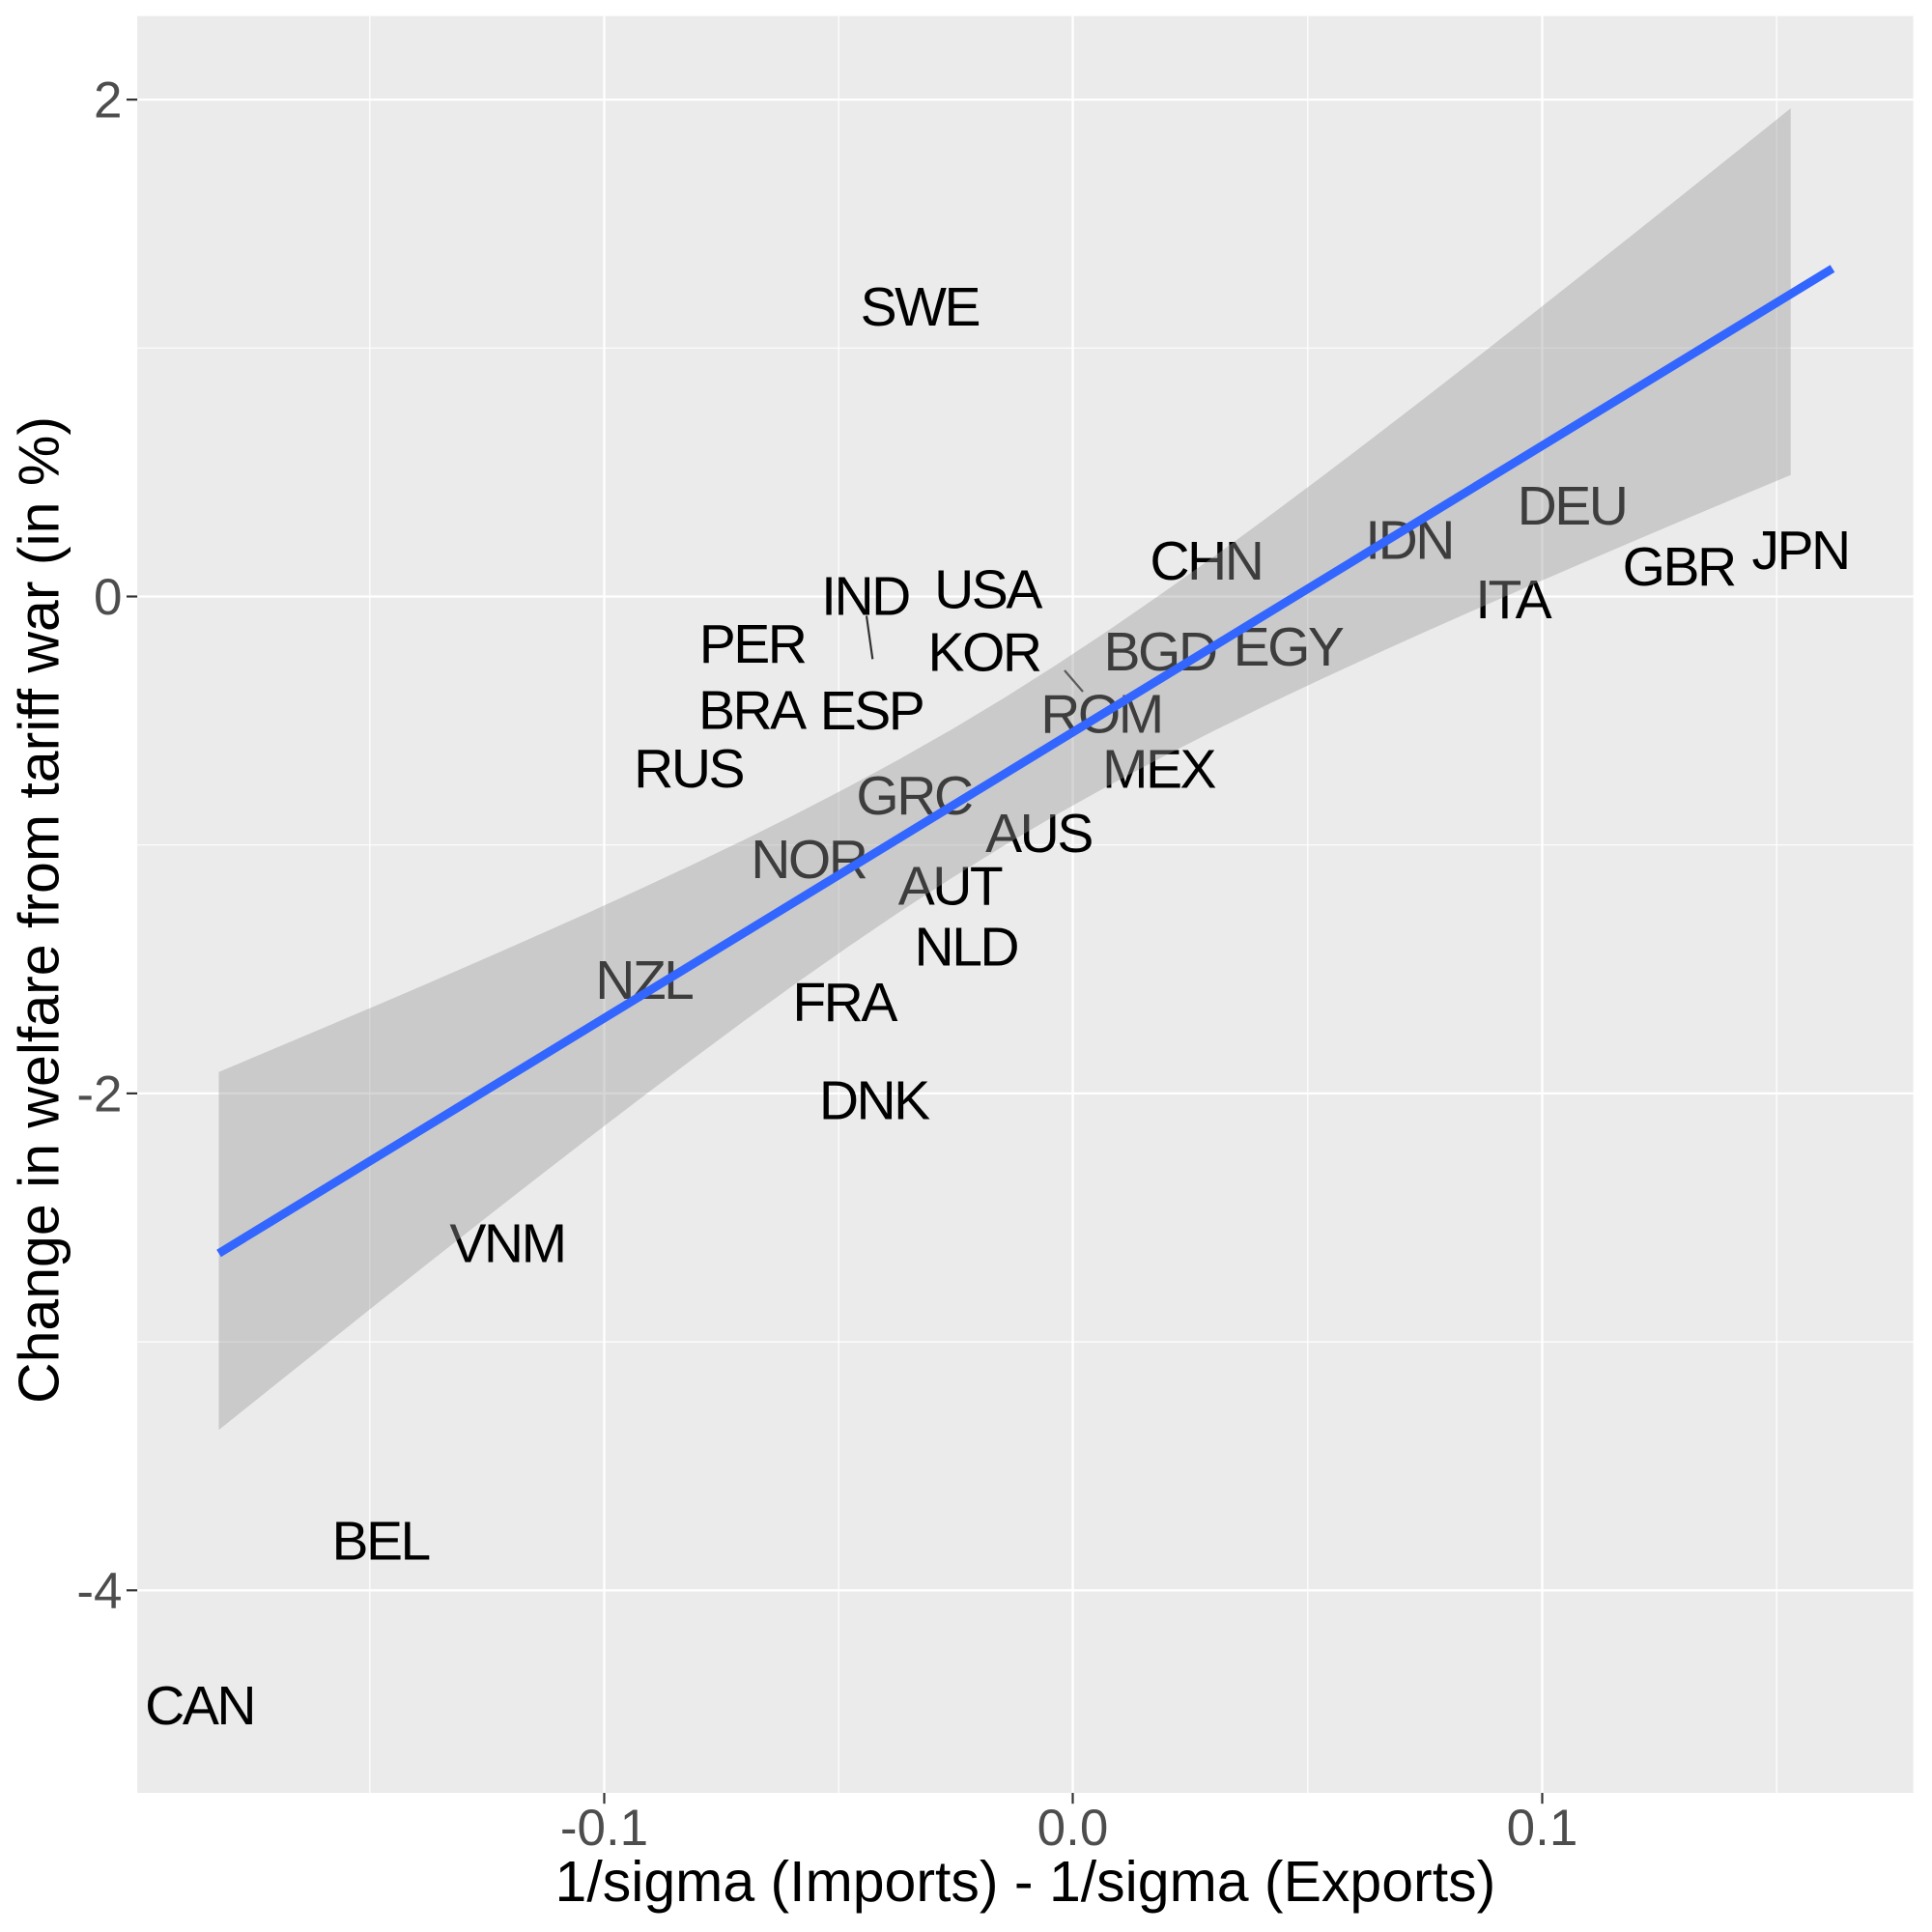  I want to click on svg-text: FRA, so click(844, 1003).